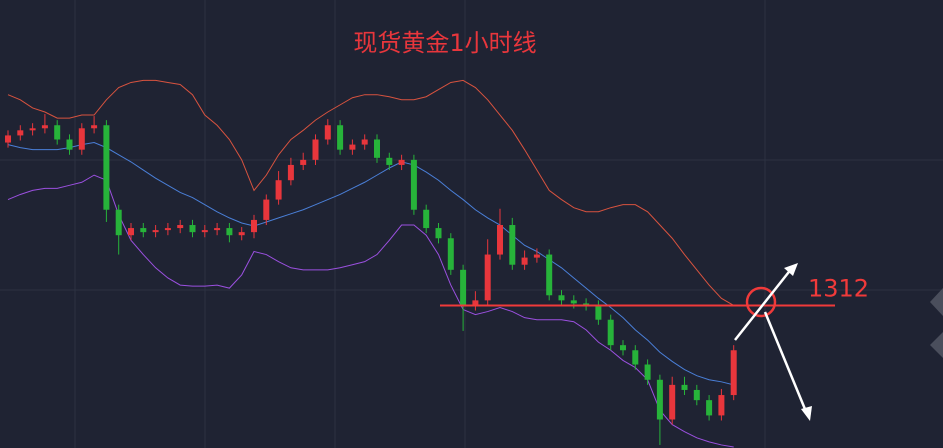 This screenshot has height=448, width=943. I want to click on arrow-up, so click(763, 304).